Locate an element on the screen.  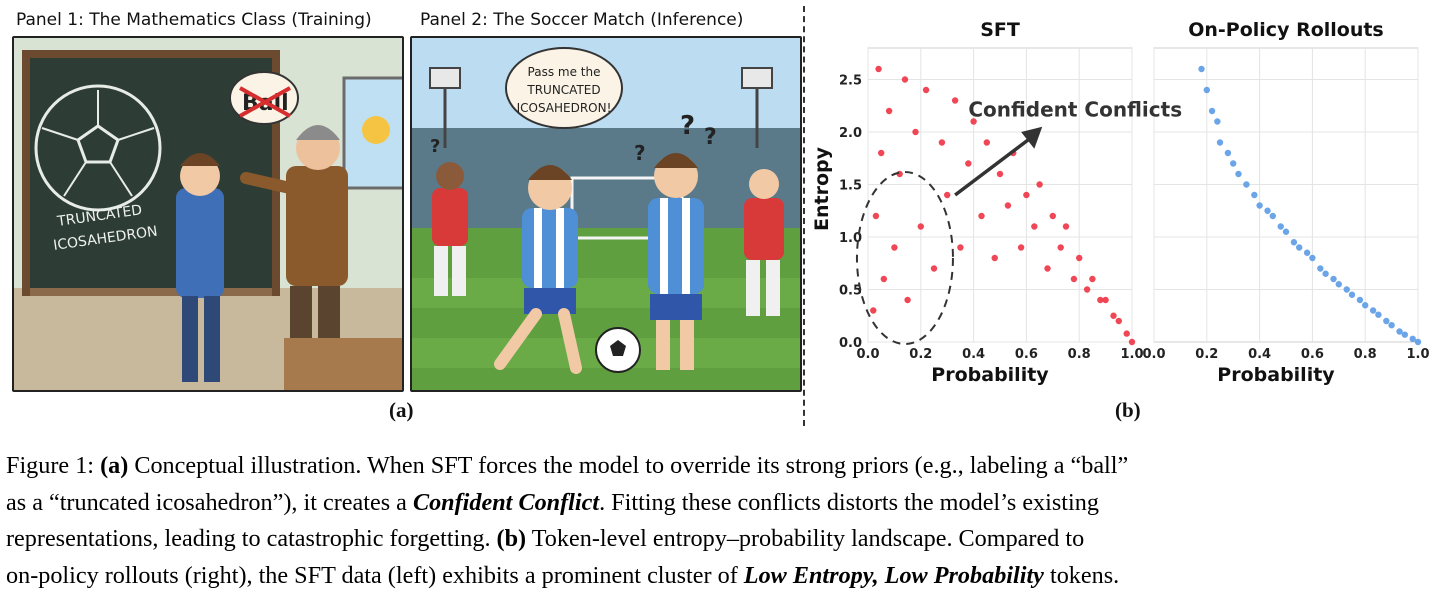
panel-divider is located at coordinates (804, 216).